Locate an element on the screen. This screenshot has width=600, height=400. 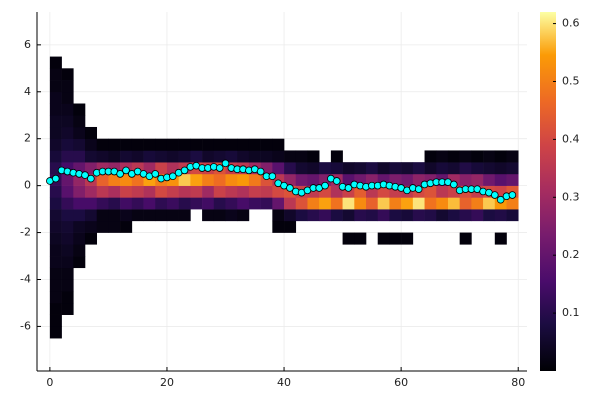
scatter is located at coordinates (281, 181).